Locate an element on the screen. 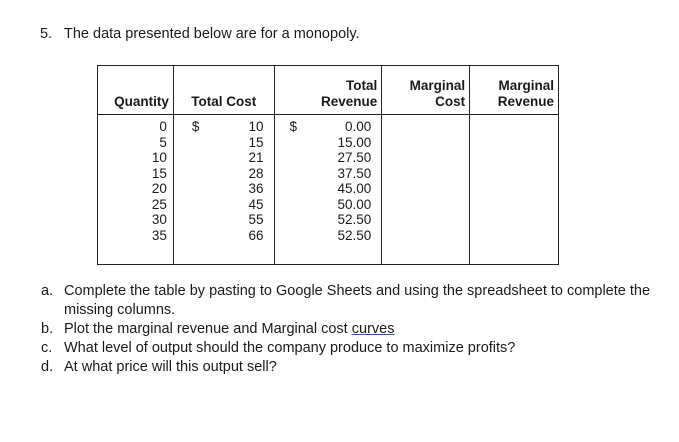 Image resolution: width=679 pixels, height=442 pixels. total-revenue-dollar-sign: $ is located at coordinates (293, 126).